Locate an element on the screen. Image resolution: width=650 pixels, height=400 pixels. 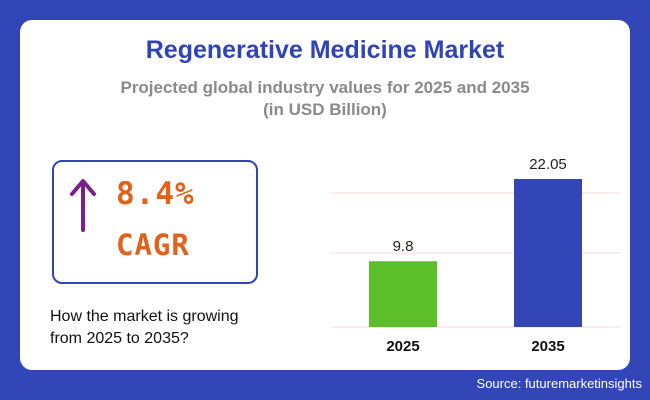
category-label-2035: 2035 is located at coordinates (547, 346).